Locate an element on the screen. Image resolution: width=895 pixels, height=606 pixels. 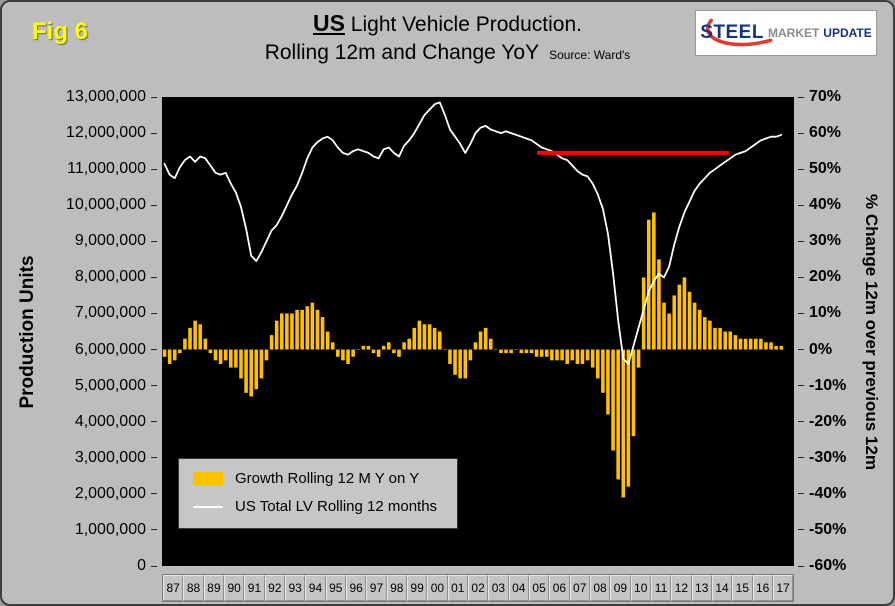
right-axis-tick-label: 20% is located at coordinates (825, 277).